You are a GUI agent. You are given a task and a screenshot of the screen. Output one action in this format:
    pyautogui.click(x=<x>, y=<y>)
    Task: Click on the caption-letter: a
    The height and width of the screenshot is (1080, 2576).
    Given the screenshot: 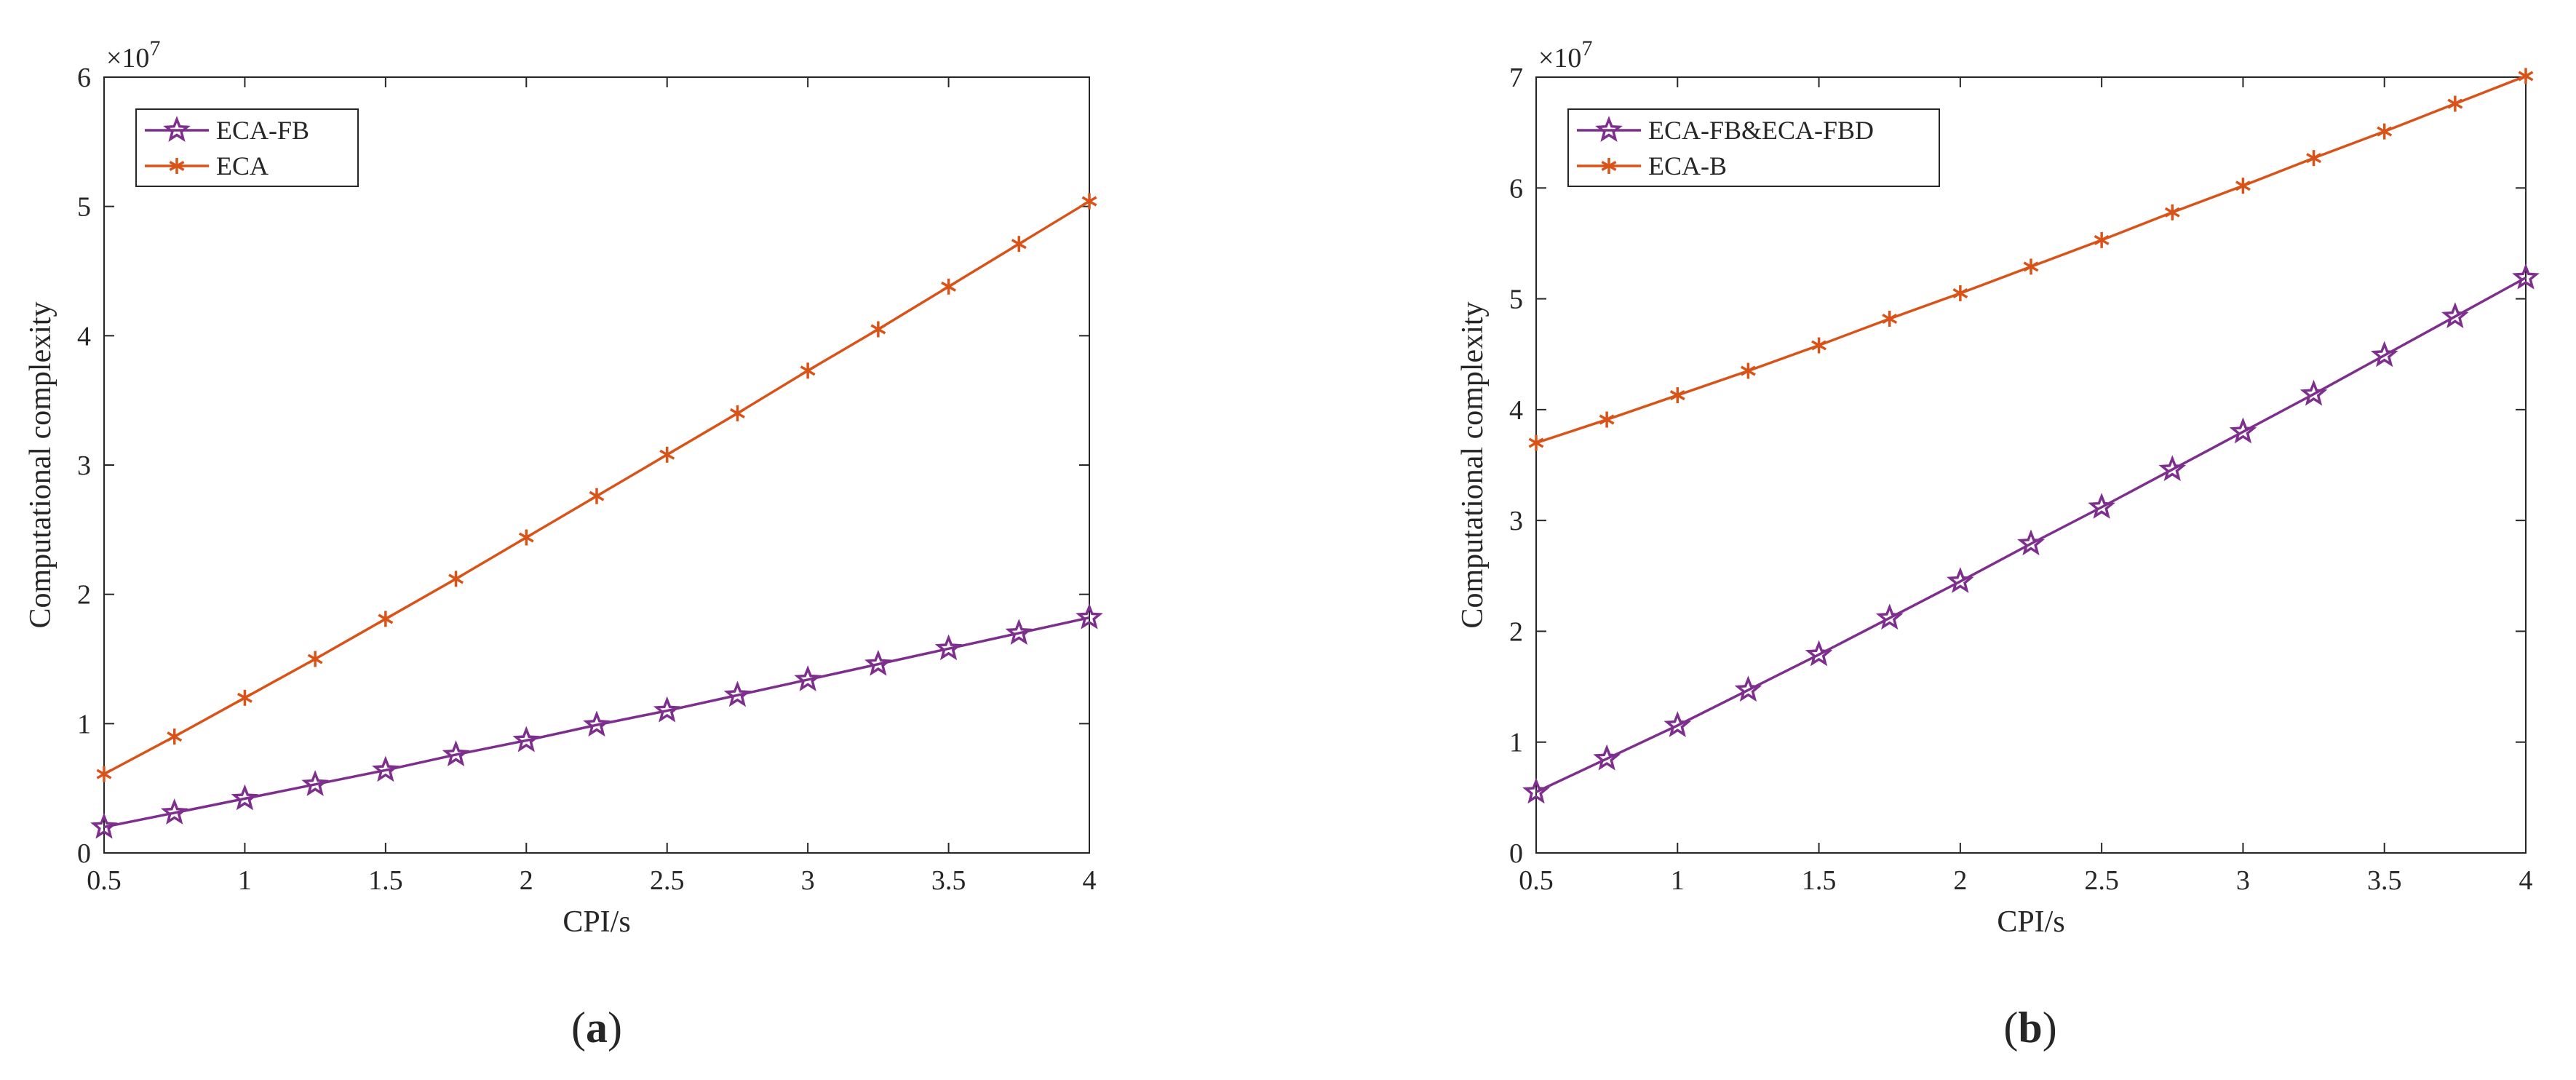 What is the action you would take?
    pyautogui.click(x=597, y=1028)
    